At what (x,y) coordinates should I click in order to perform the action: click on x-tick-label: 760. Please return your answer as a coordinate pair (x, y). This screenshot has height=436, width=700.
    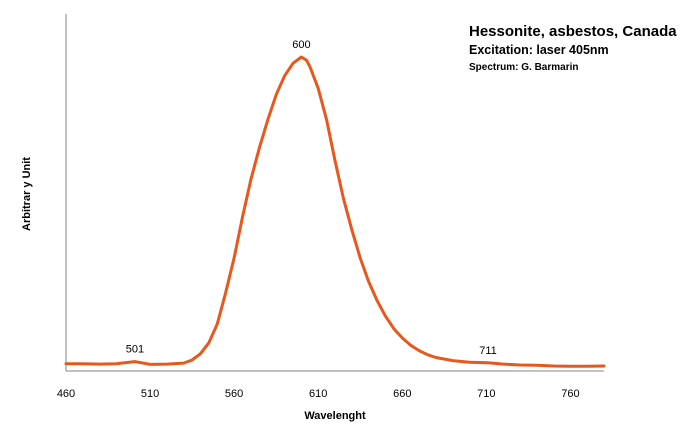
    Looking at the image, I should click on (570, 394).